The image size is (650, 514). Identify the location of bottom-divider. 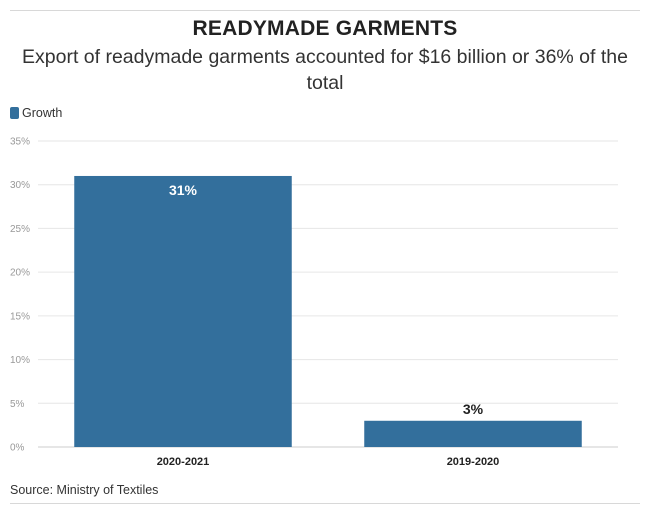
(325, 503).